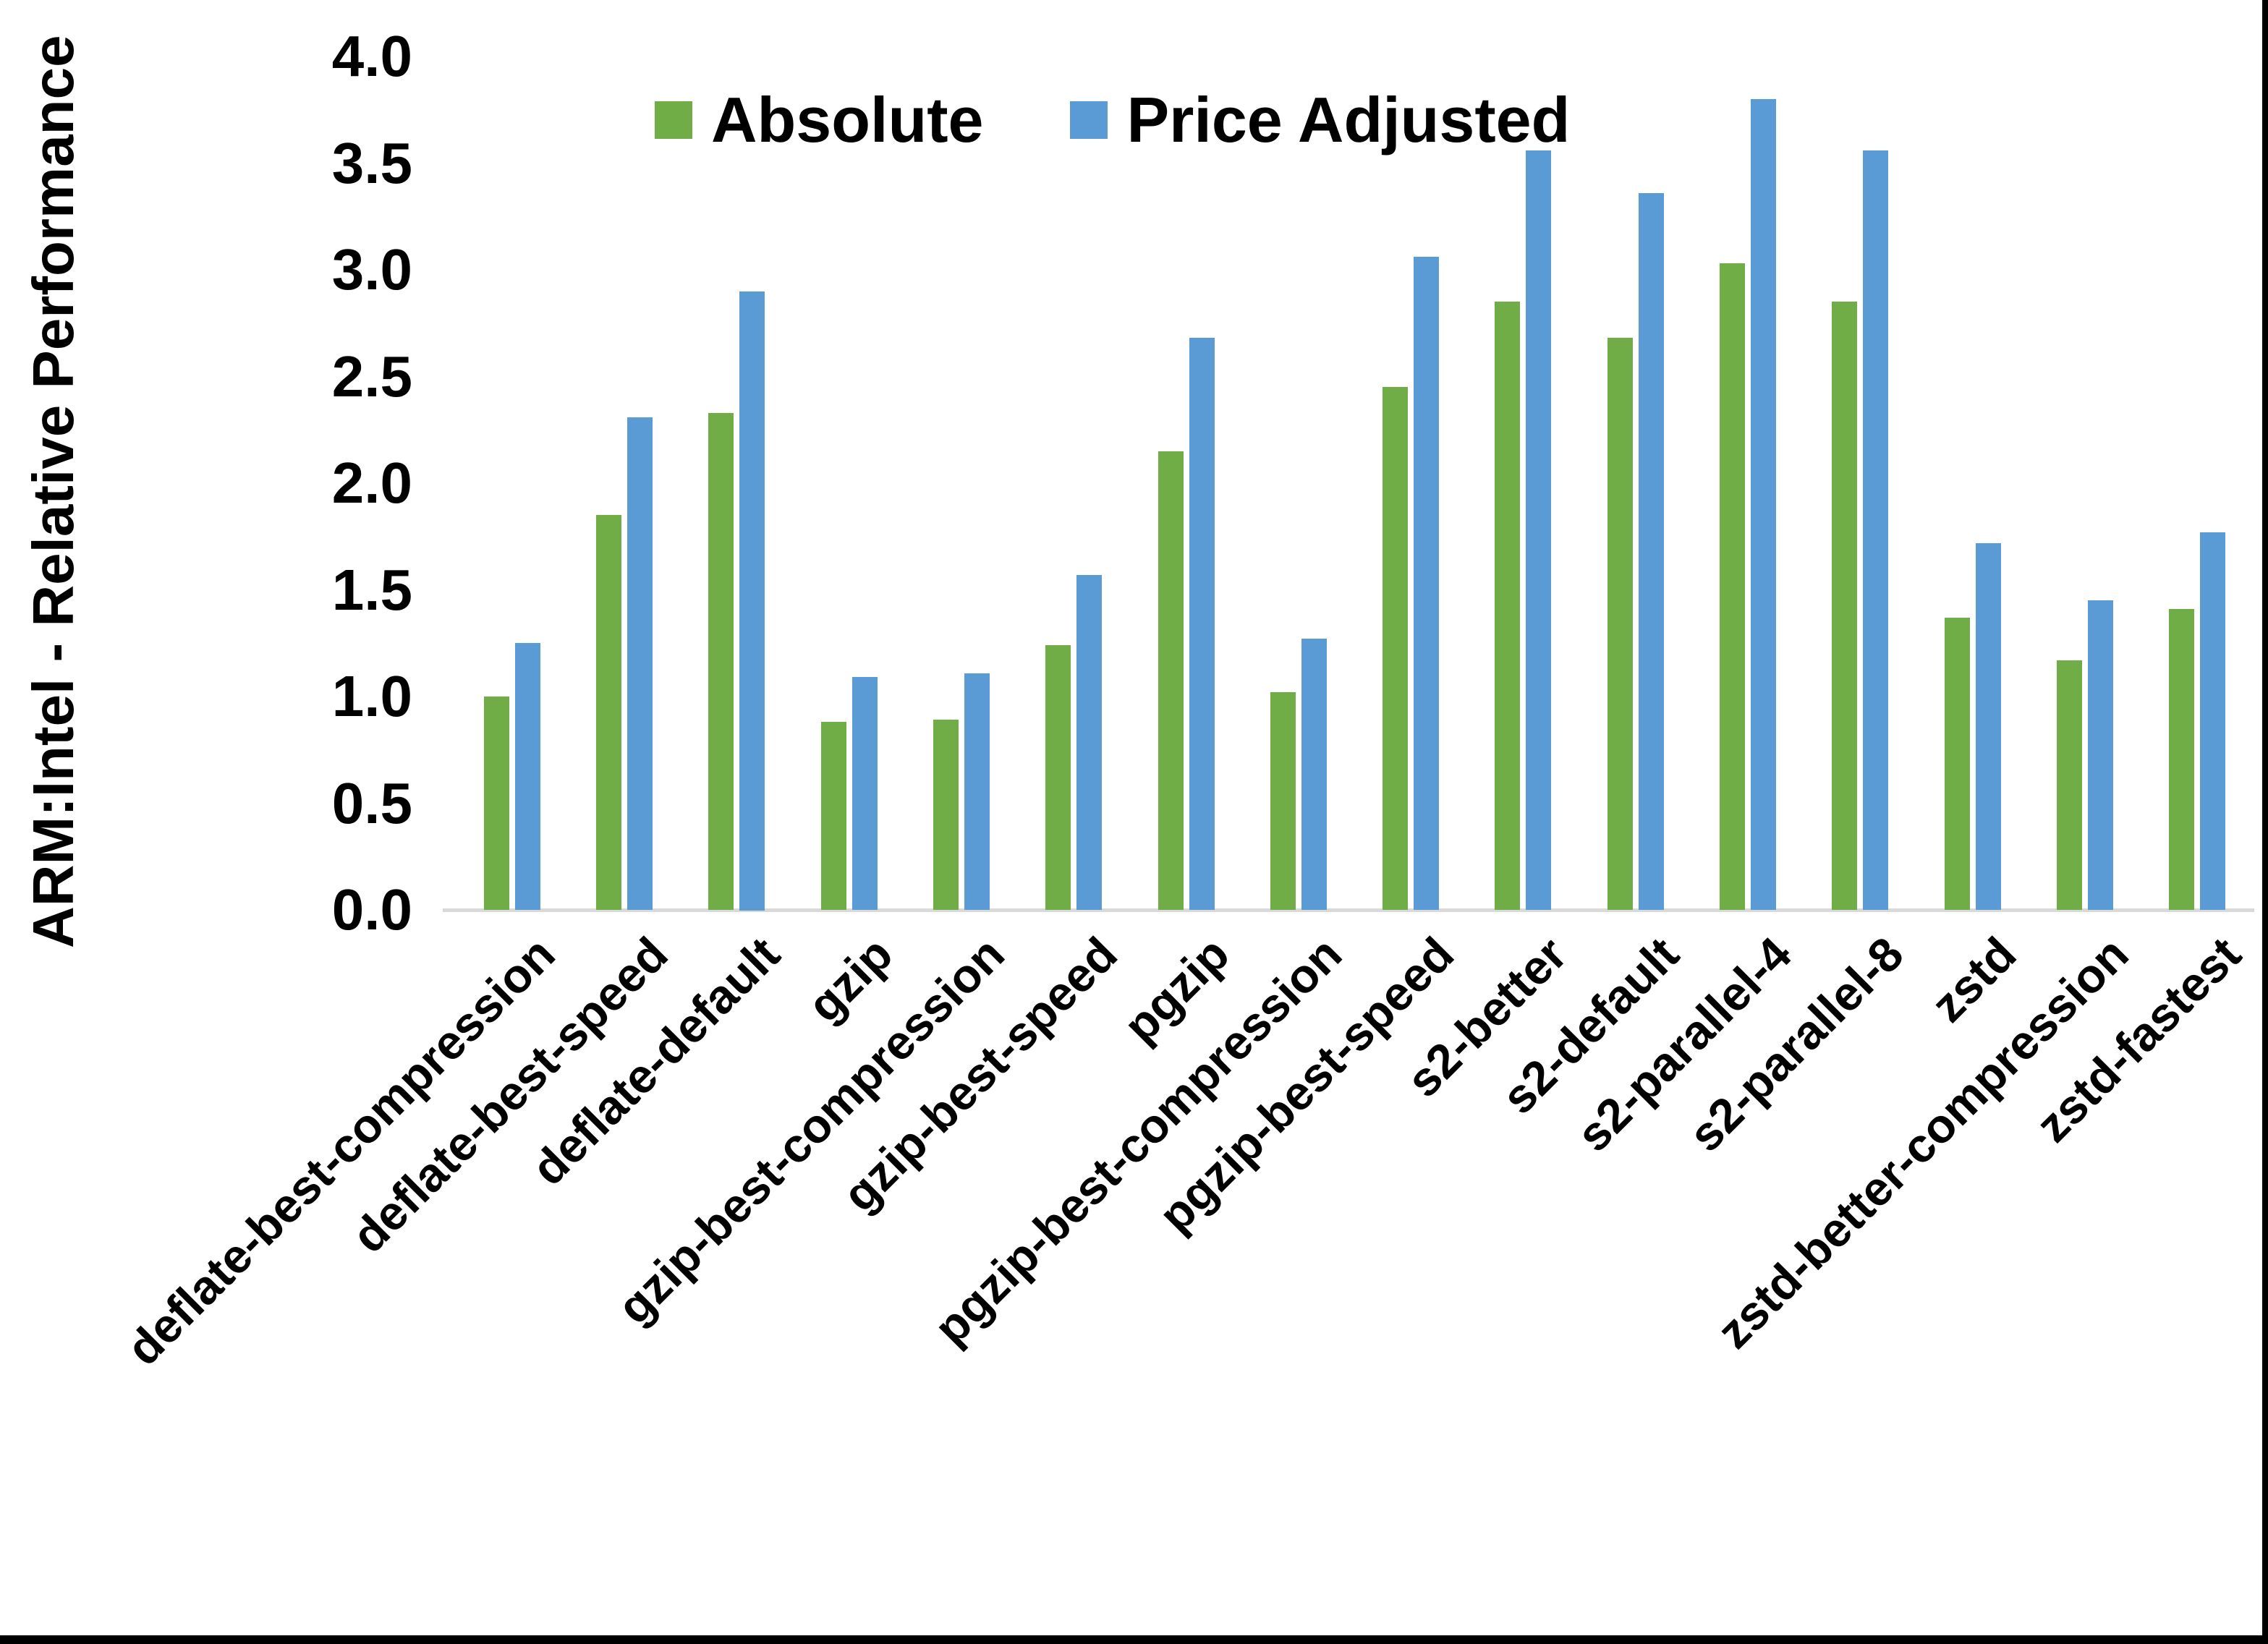  Describe the element at coordinates (752, 601) in the screenshot. I see `bar-price-adjusted-deflate-default` at that location.